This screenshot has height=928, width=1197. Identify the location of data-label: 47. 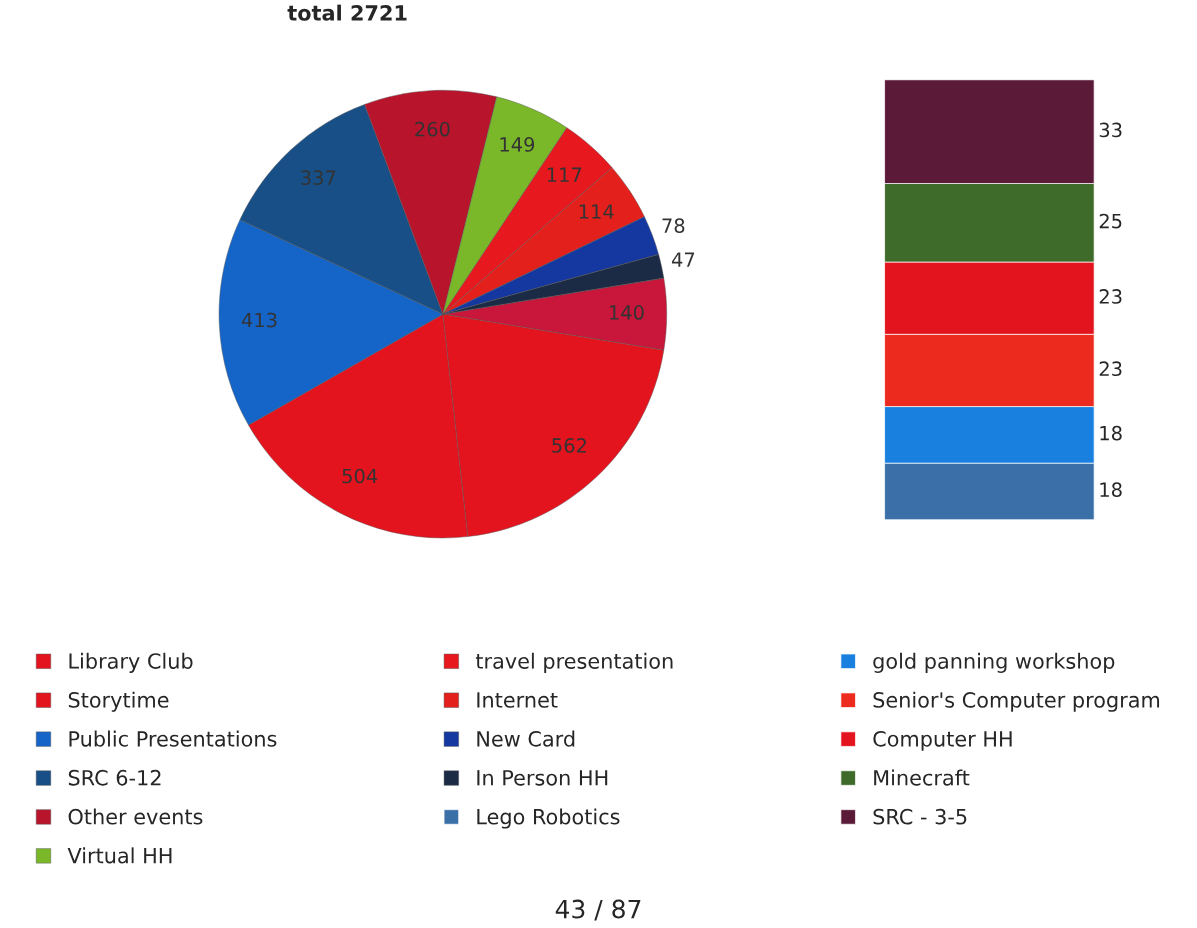
(683, 259).